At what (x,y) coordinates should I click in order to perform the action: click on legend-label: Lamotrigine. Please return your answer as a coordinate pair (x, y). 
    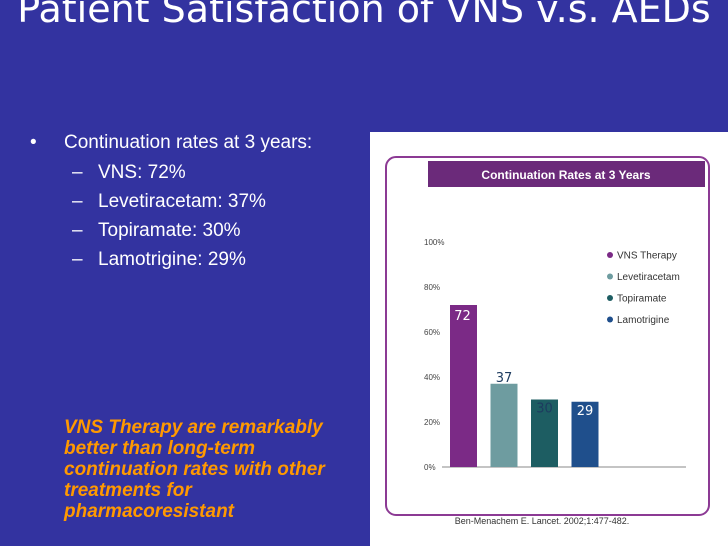
    Looking at the image, I should click on (643, 320).